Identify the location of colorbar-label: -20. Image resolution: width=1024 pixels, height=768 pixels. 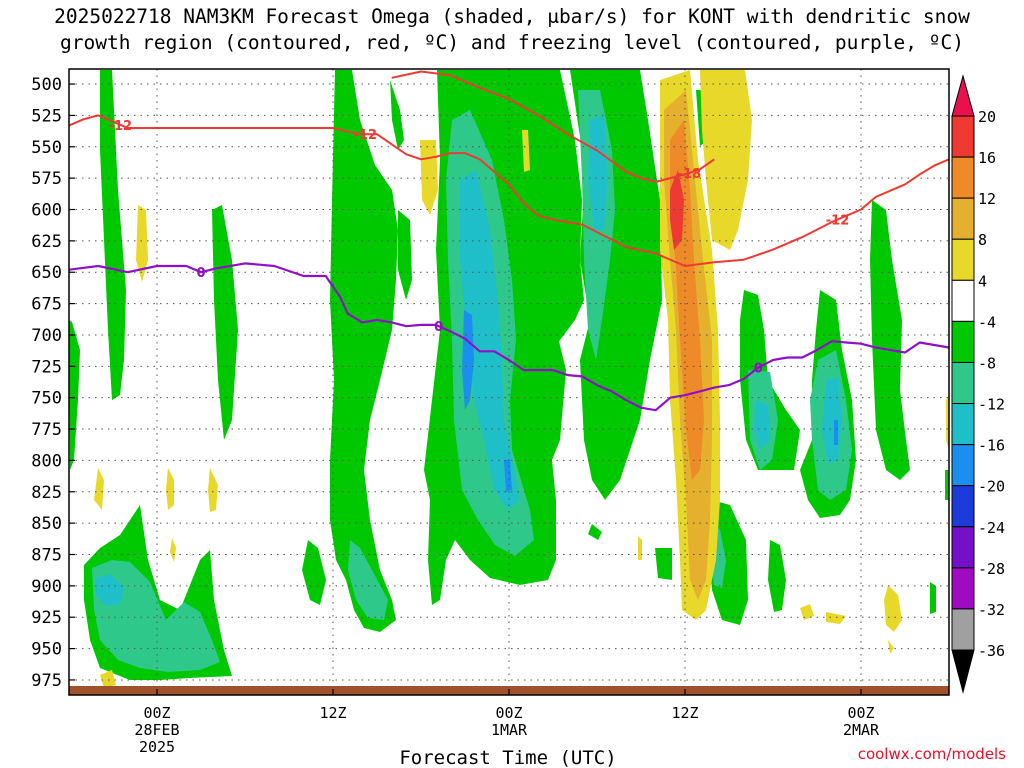
(991, 487).